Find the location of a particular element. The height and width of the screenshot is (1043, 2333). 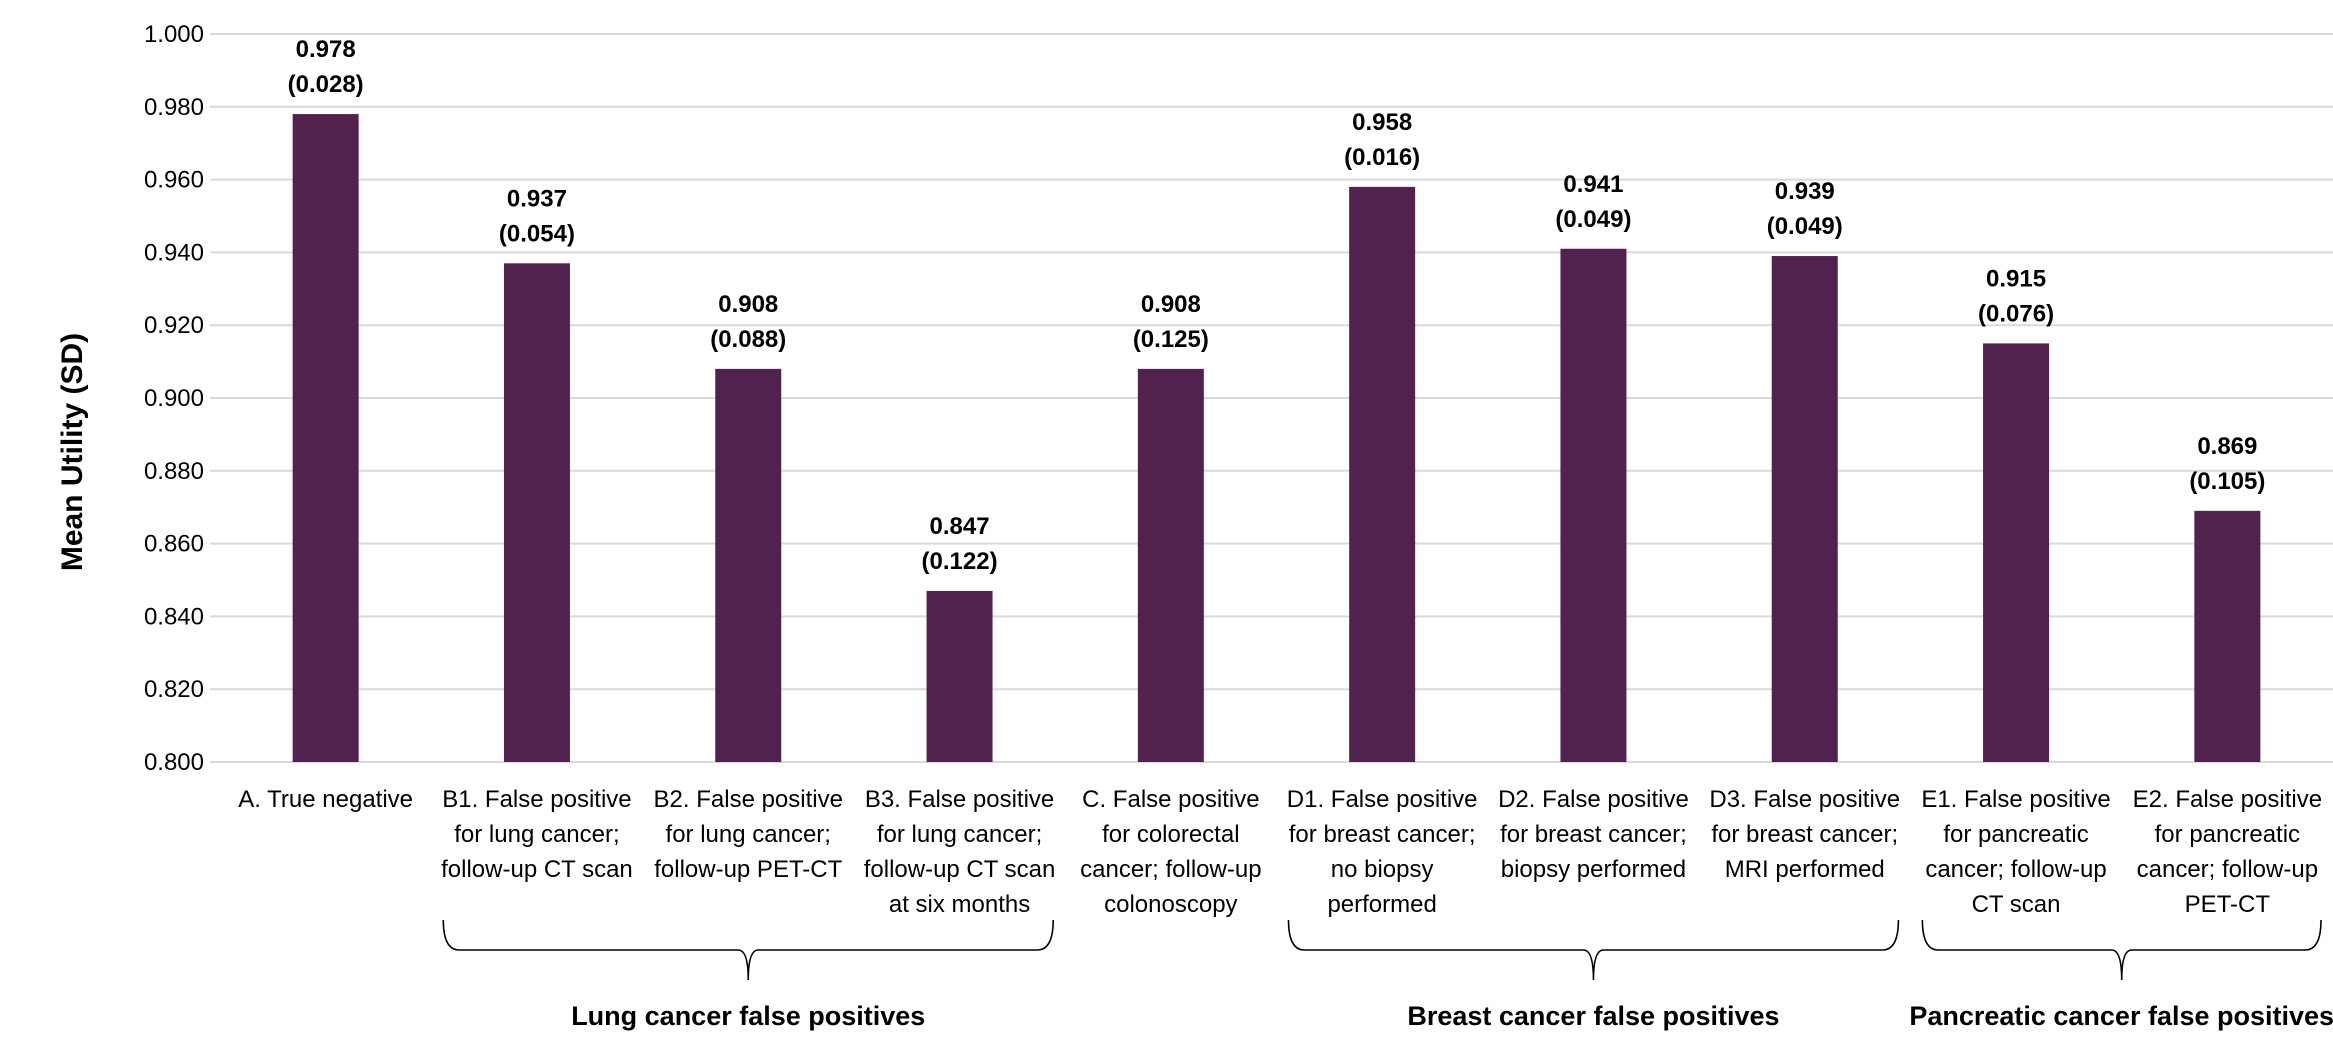

group-label: Breast cancer false positives is located at coordinates (1593, 1016).